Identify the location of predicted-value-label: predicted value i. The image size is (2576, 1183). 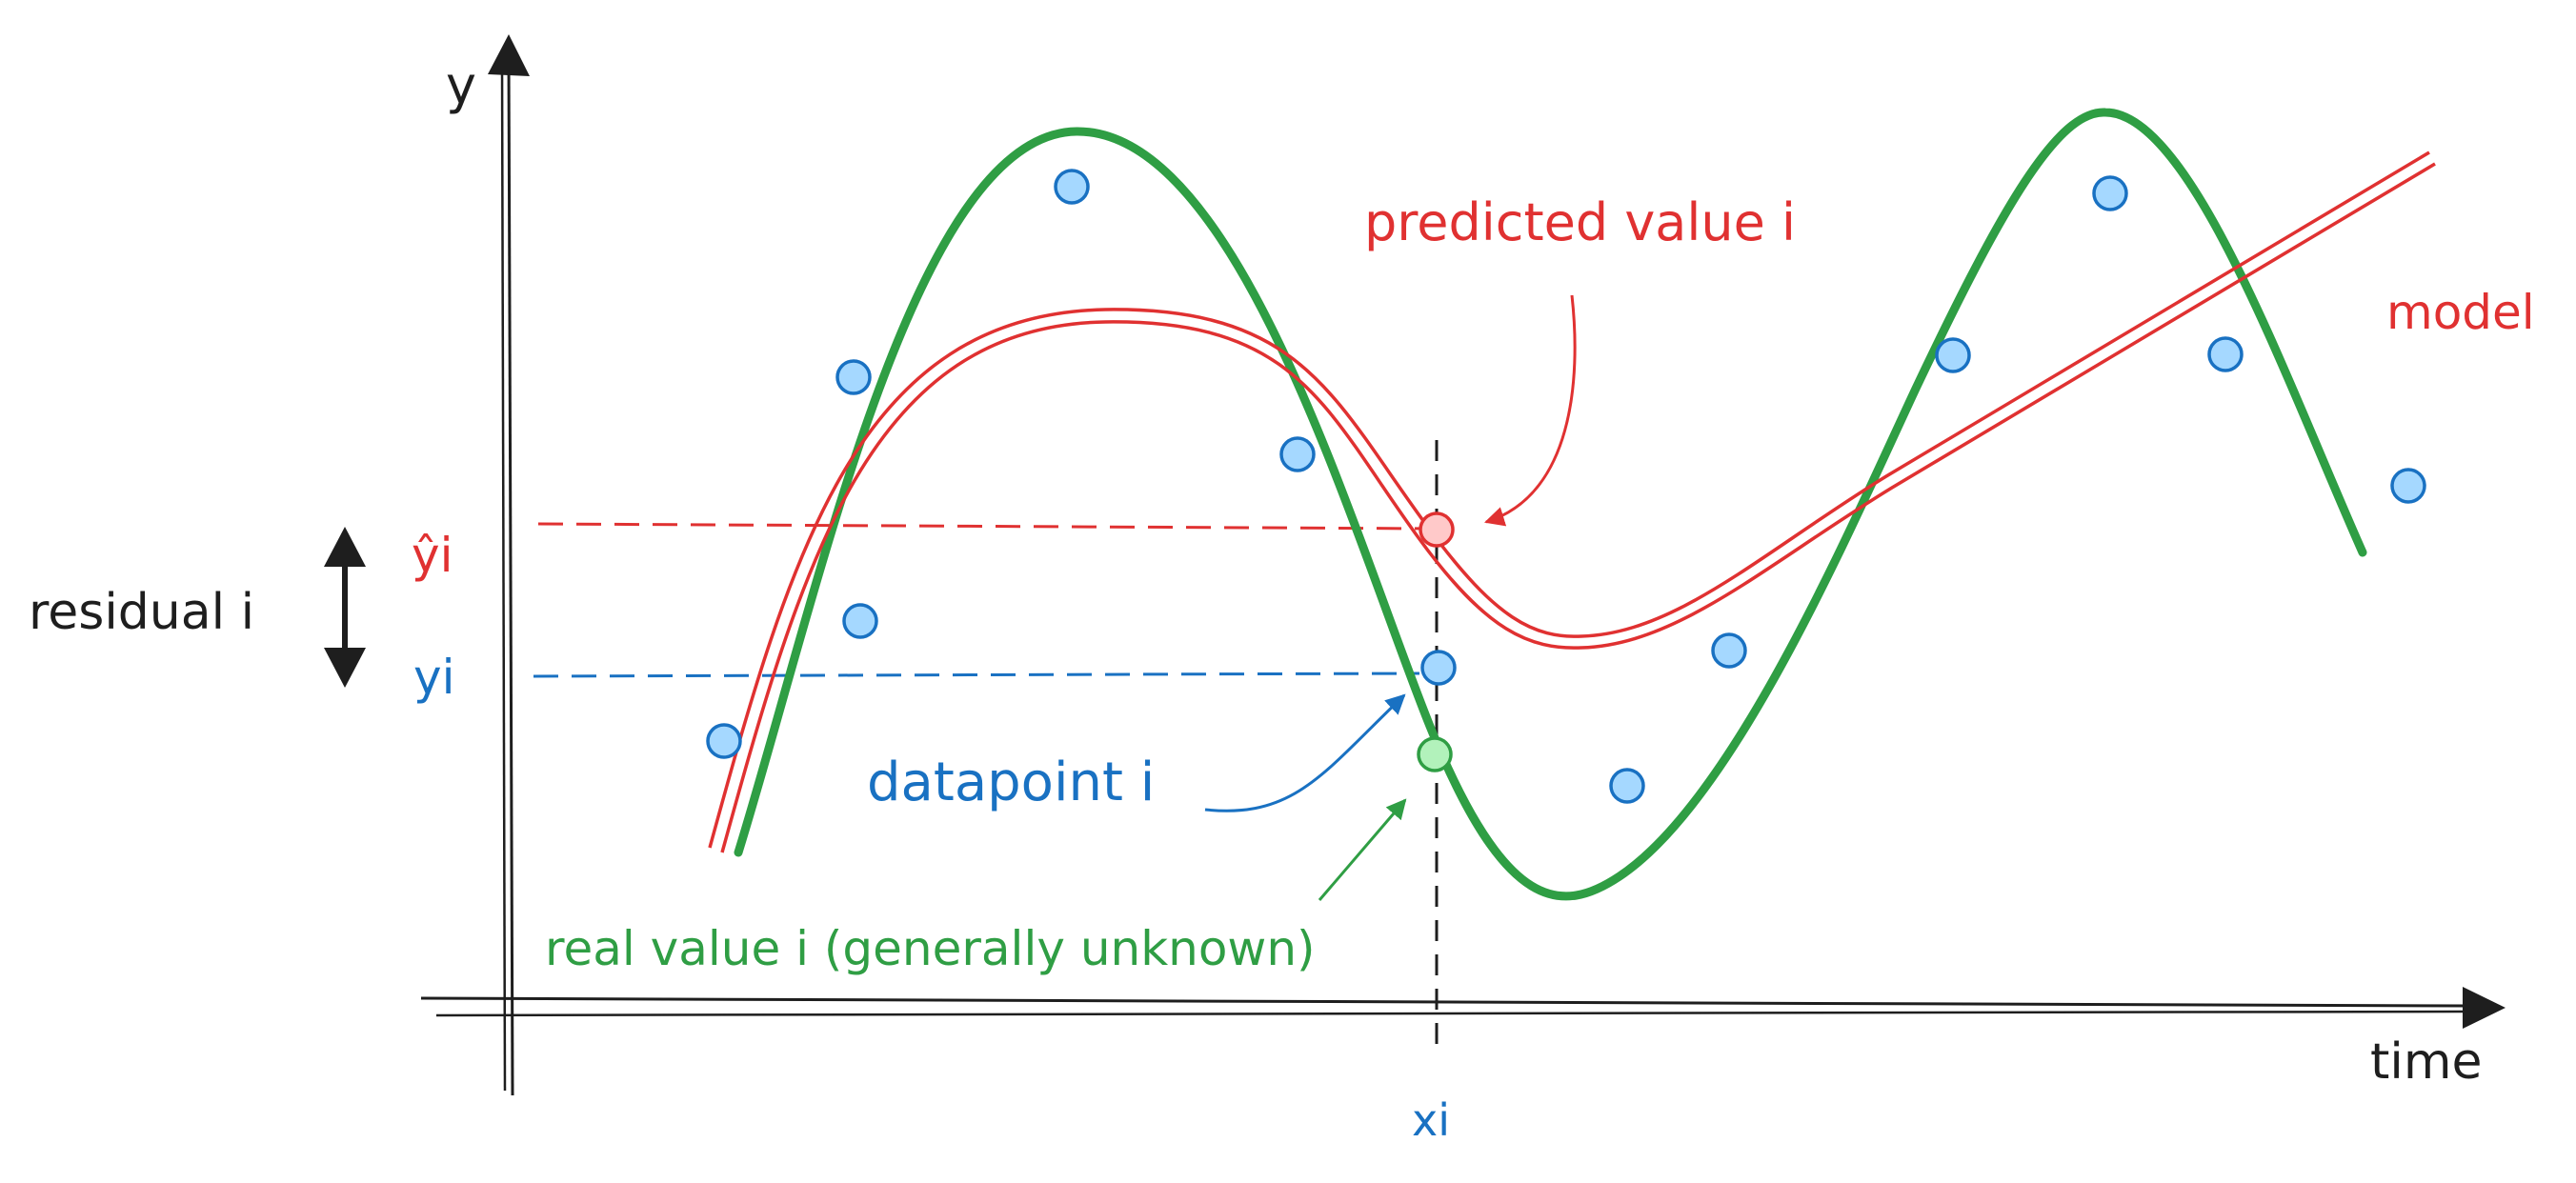
(1580, 222).